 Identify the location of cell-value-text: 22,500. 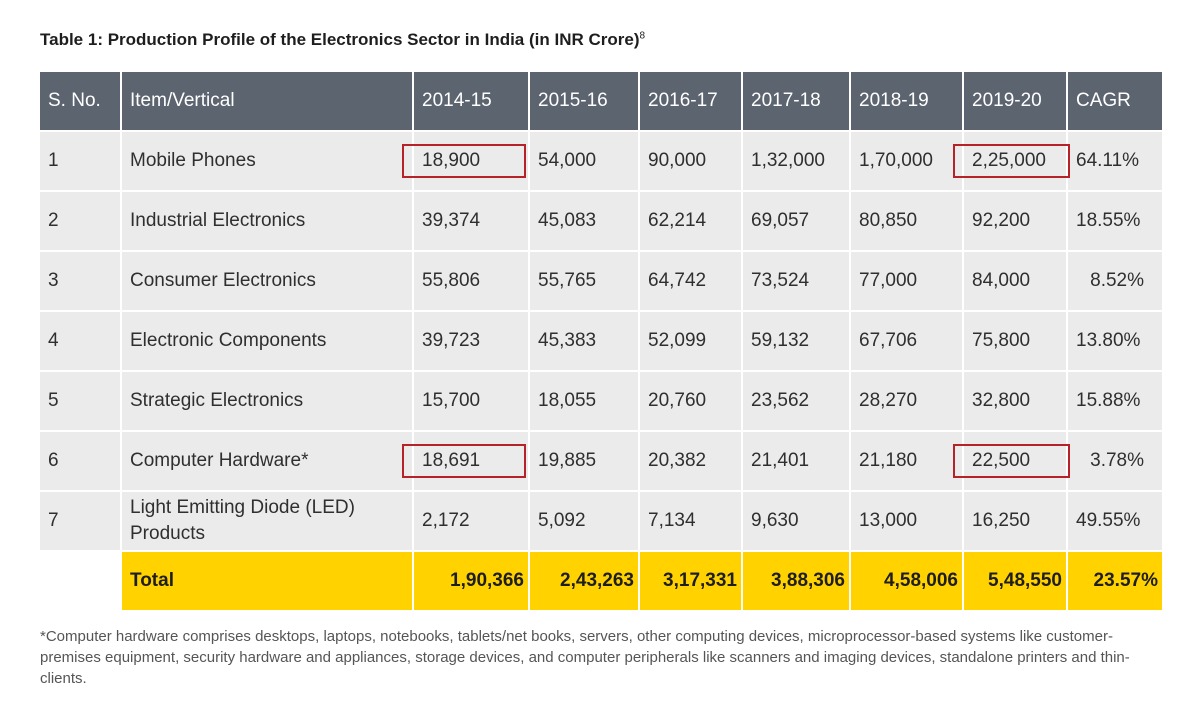
(1001, 460).